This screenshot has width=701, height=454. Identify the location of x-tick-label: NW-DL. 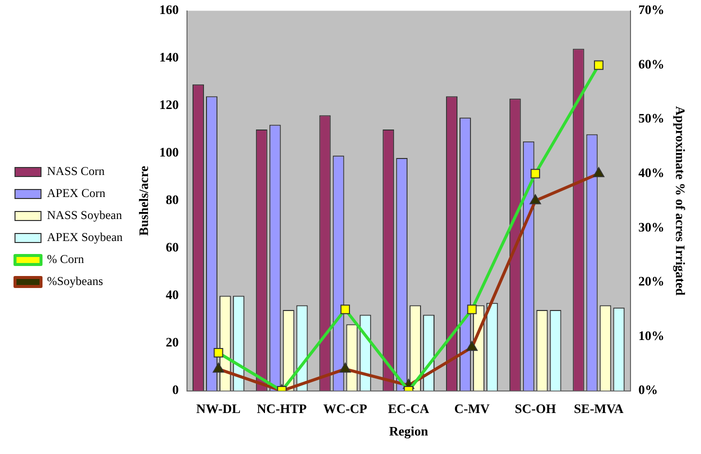
(218, 408).